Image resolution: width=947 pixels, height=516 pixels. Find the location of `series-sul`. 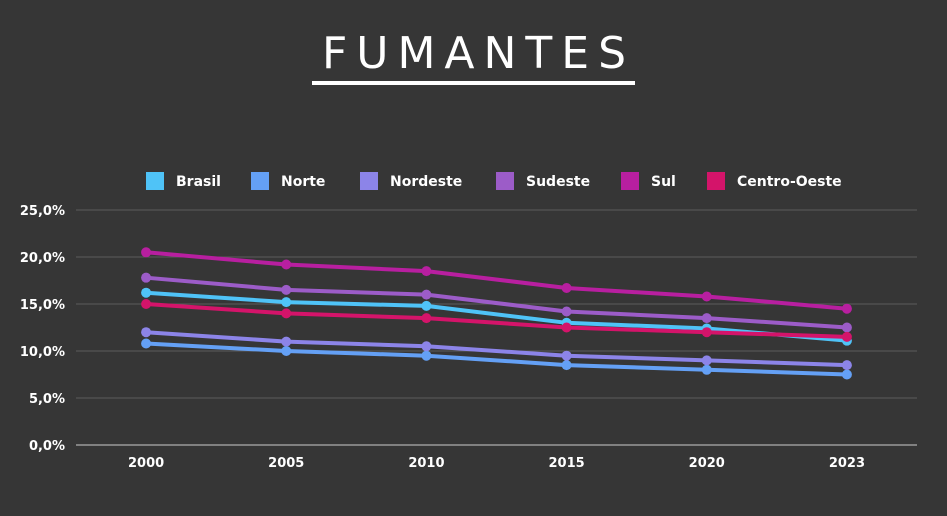

series-sul is located at coordinates (496, 280).